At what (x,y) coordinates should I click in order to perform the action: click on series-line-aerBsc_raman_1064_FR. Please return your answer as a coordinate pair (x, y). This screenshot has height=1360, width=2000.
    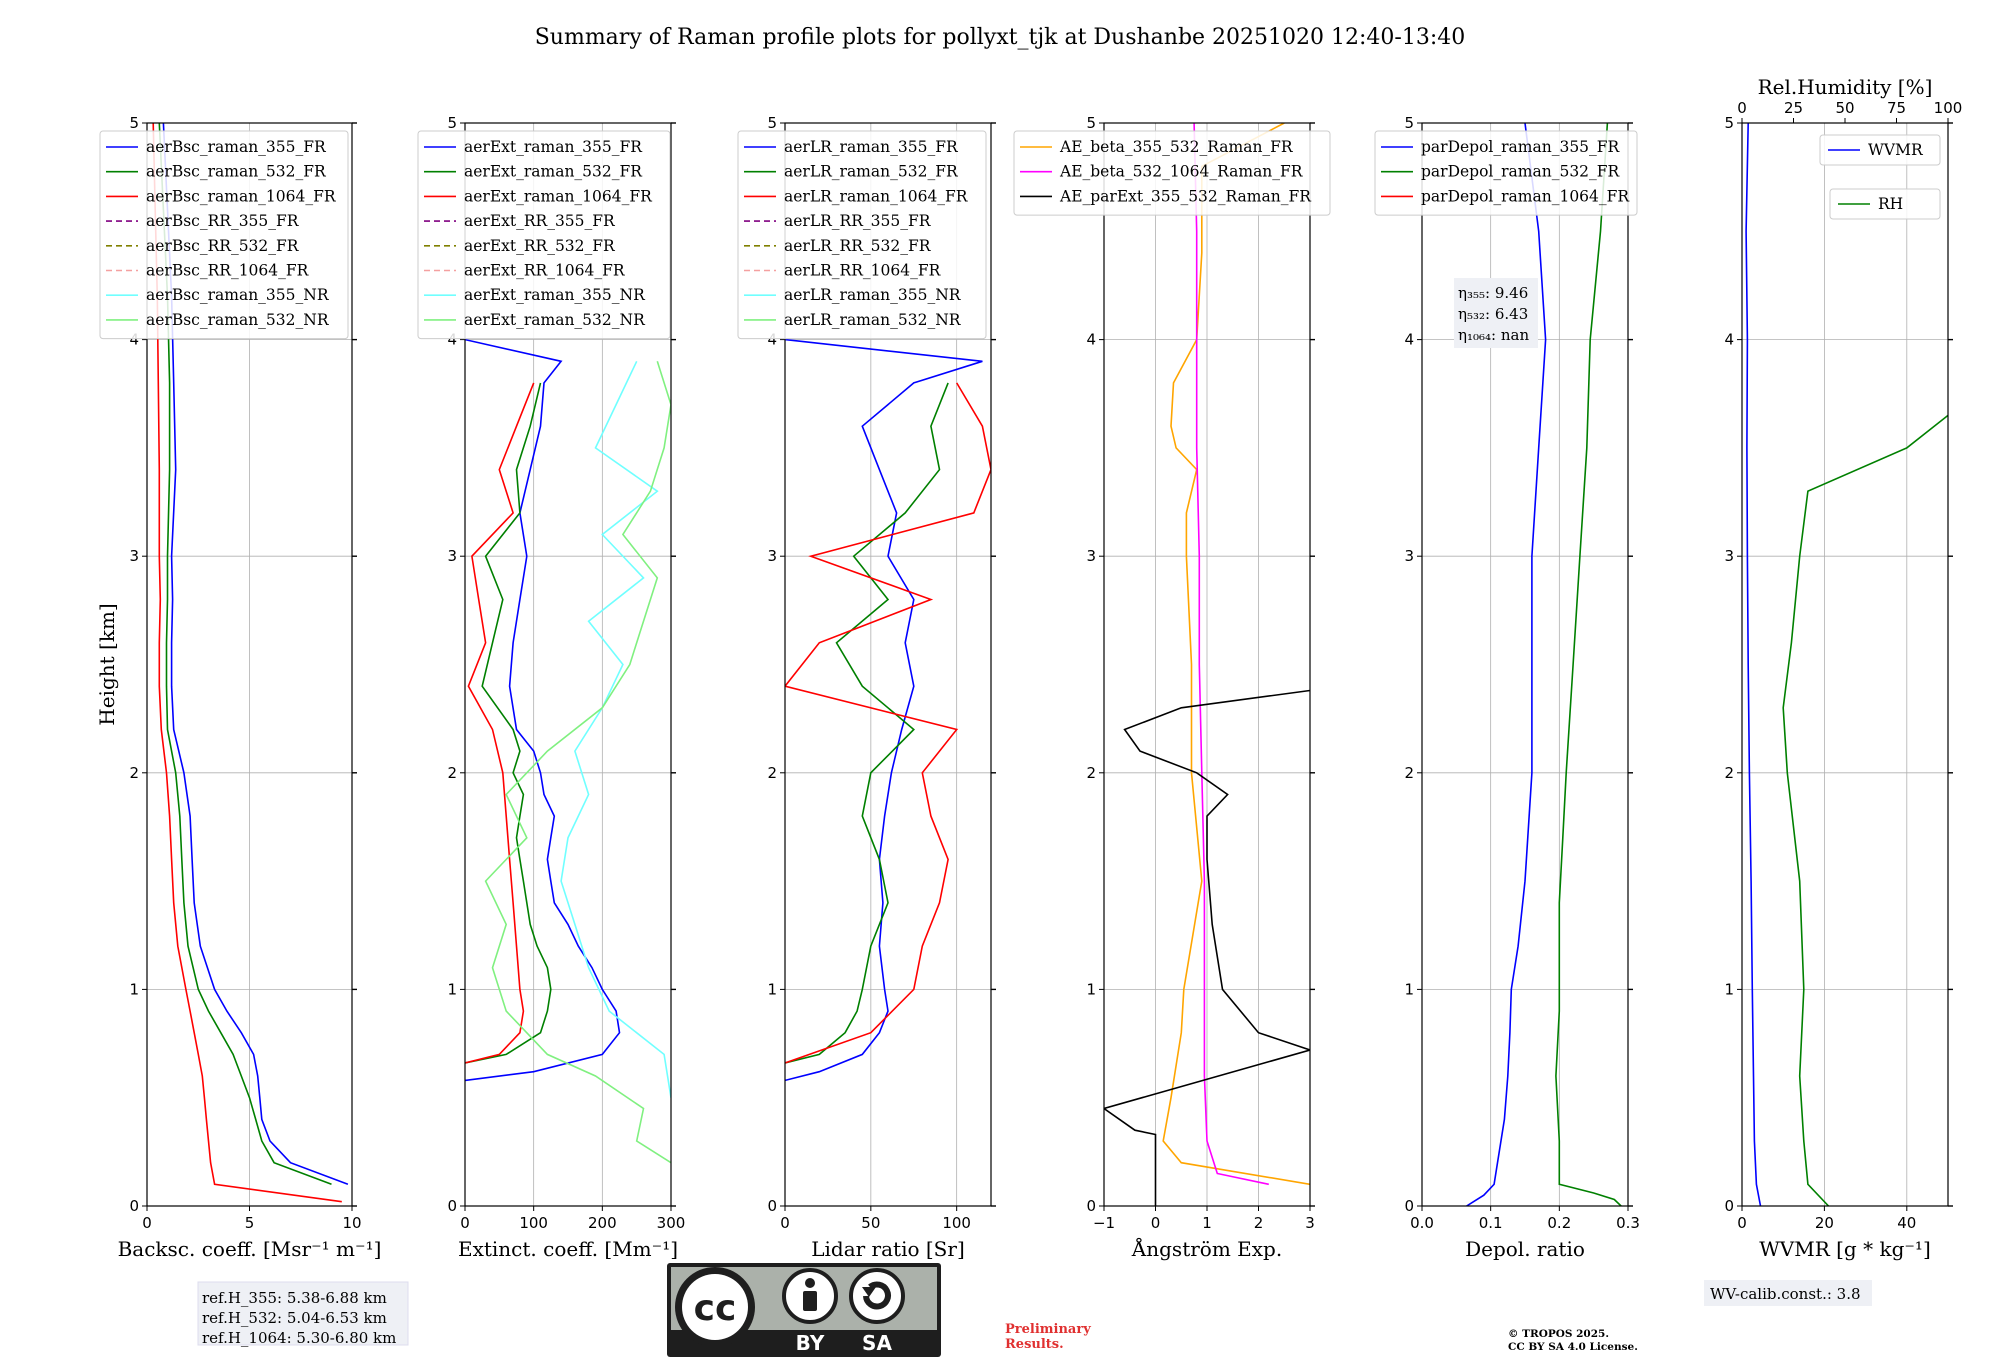
    Looking at the image, I should click on (247, 663).